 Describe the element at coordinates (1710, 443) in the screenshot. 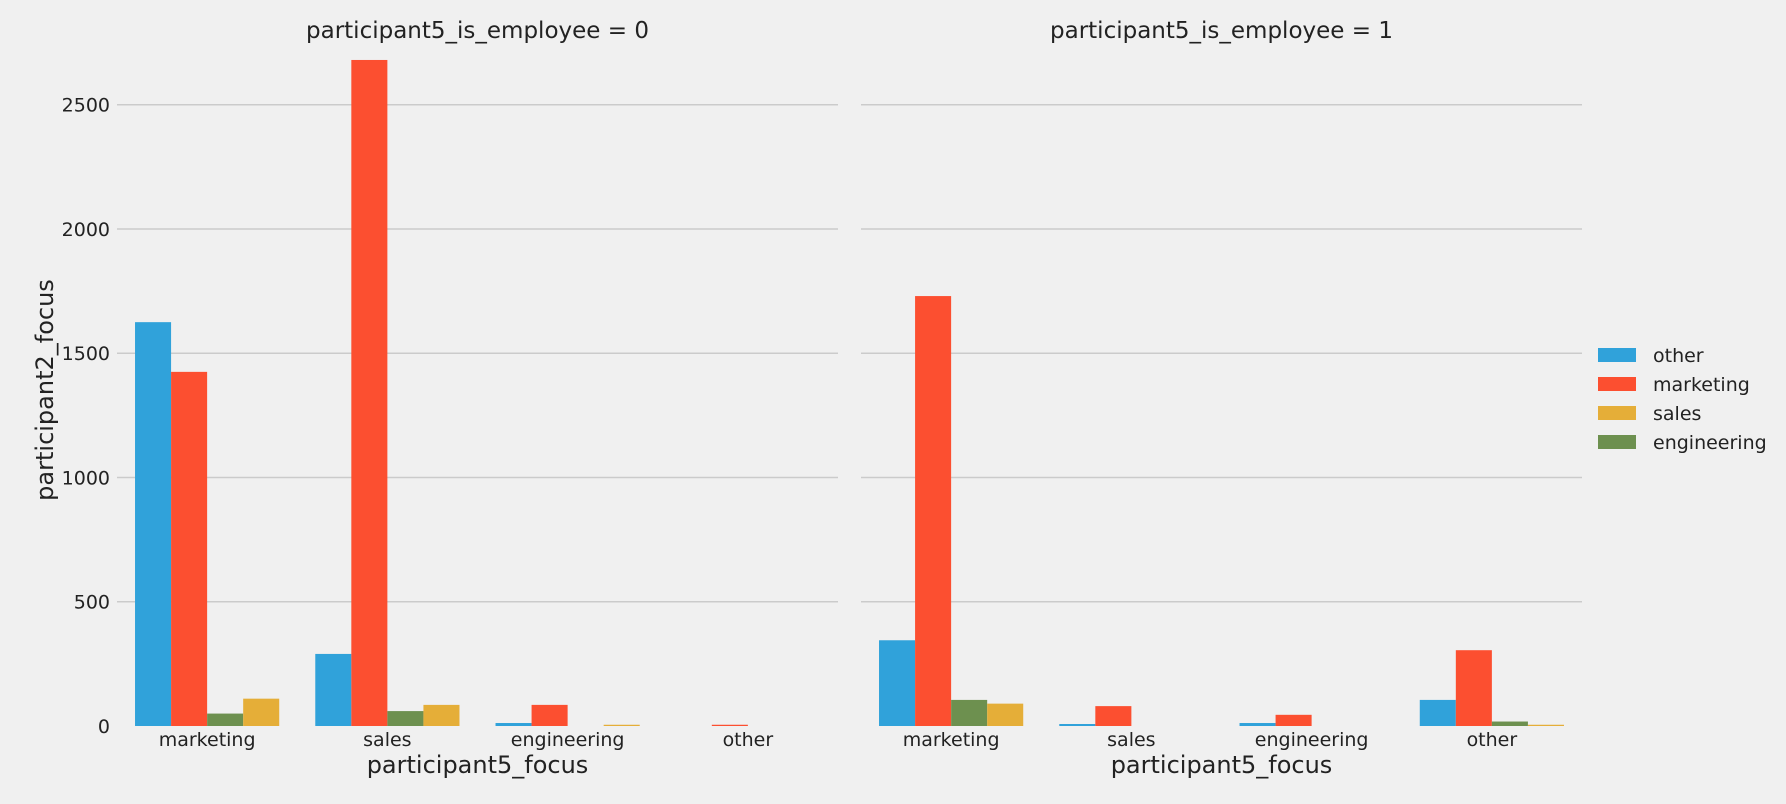

I see `legend-label-engineering: engineering` at that location.